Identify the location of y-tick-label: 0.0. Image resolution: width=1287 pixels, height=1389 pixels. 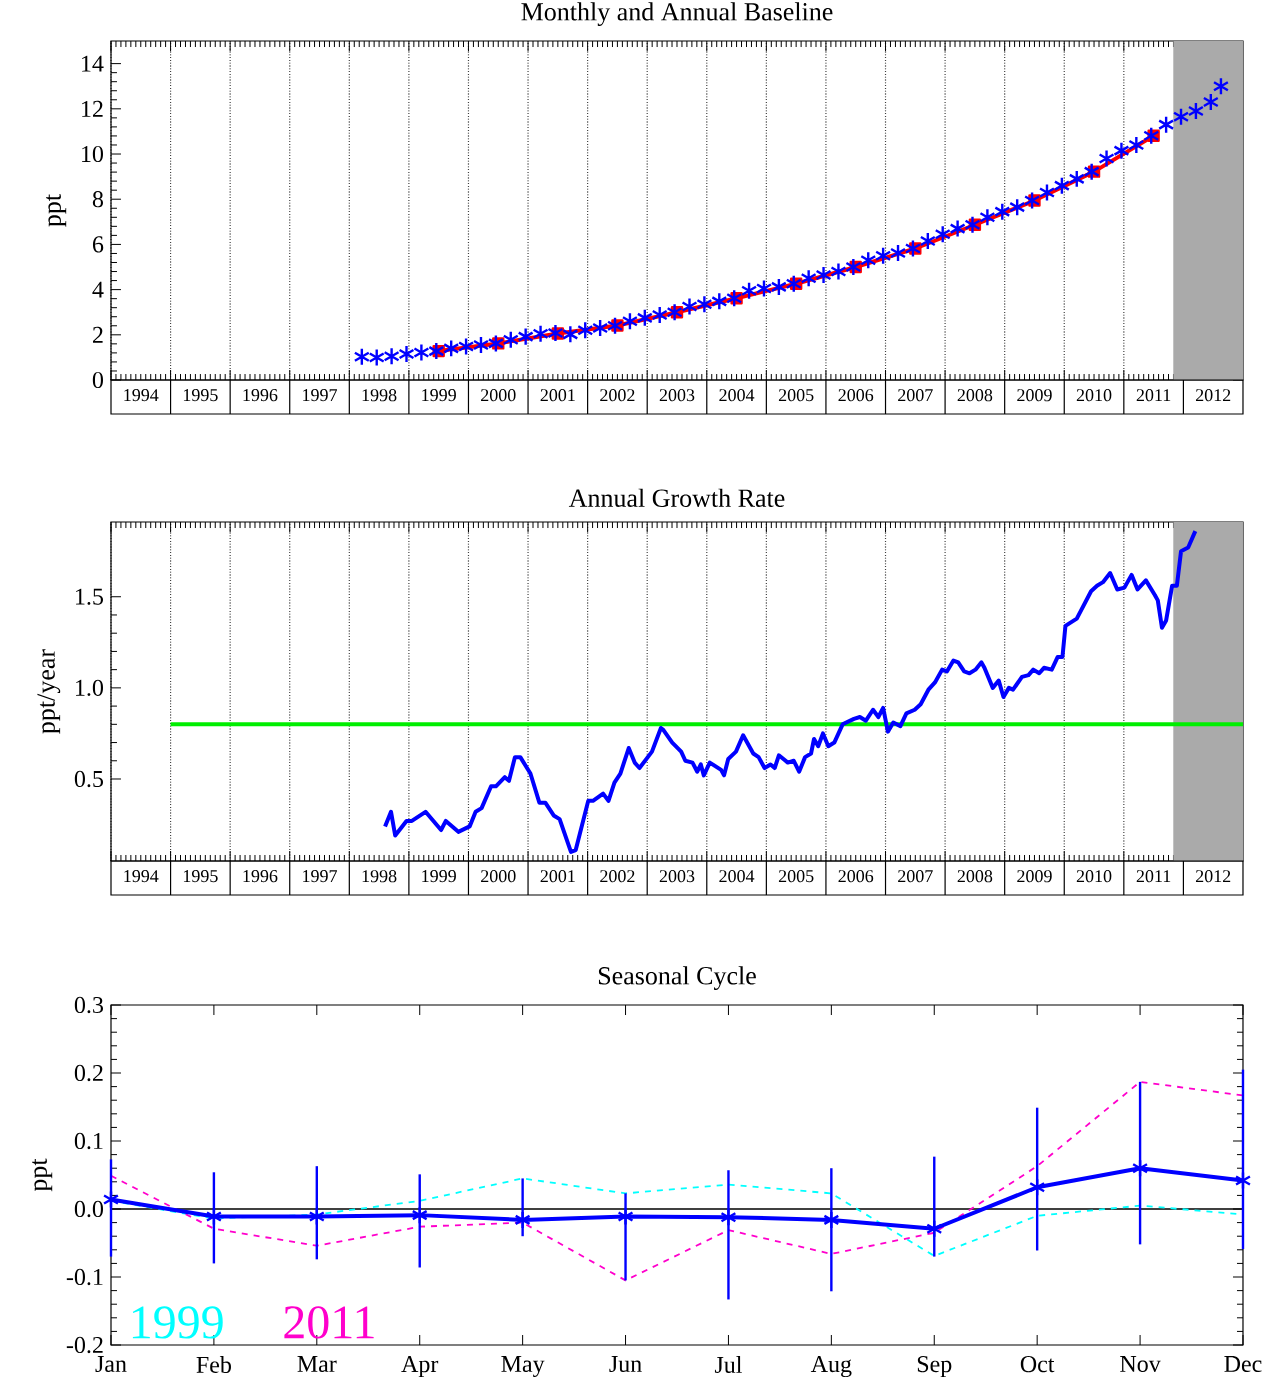
(88, 1209).